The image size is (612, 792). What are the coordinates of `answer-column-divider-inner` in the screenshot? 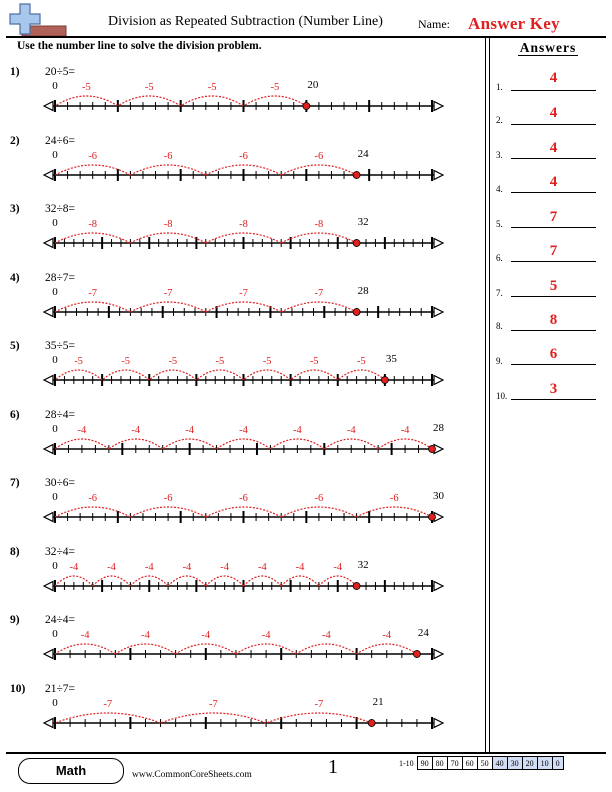 It's located at (489, 394).